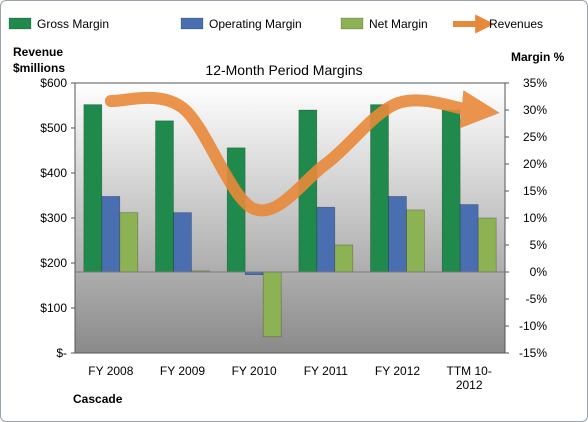 This screenshot has width=588, height=422. I want to click on category-label: FY 2009, so click(182, 371).